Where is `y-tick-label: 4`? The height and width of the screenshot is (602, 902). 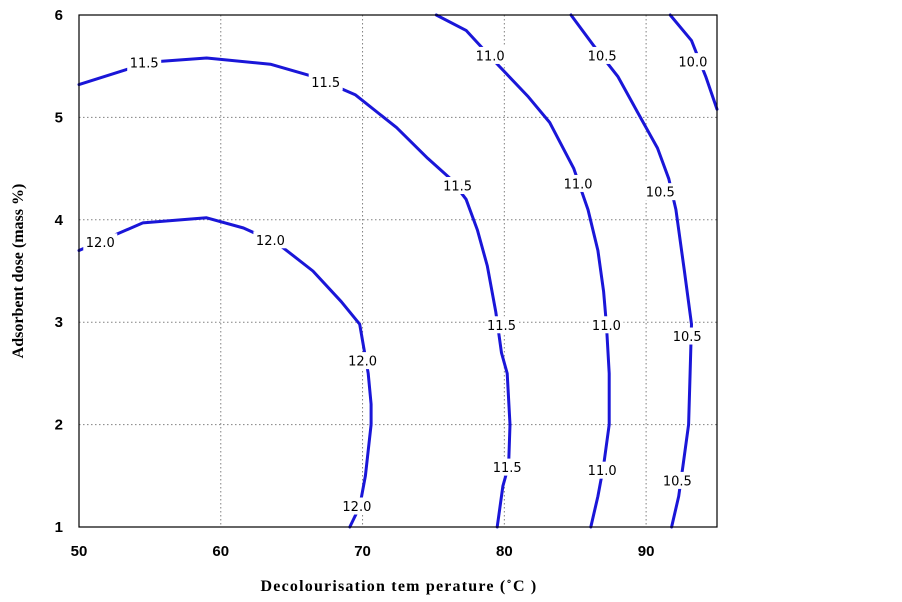
y-tick-label: 4 is located at coordinates (59, 220).